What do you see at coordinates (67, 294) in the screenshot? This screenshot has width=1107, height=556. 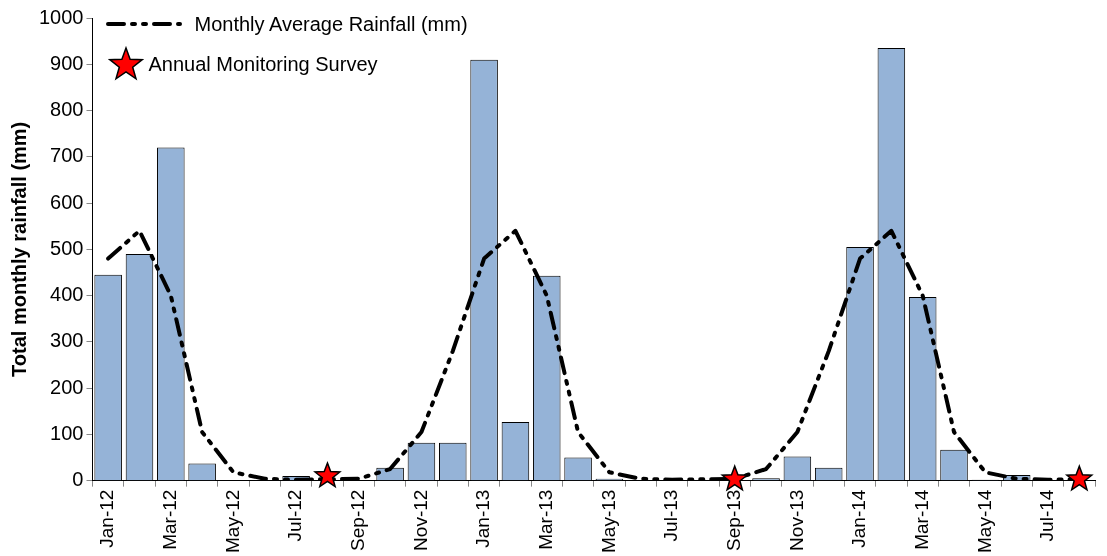 I see `y-tick-label: 400` at bounding box center [67, 294].